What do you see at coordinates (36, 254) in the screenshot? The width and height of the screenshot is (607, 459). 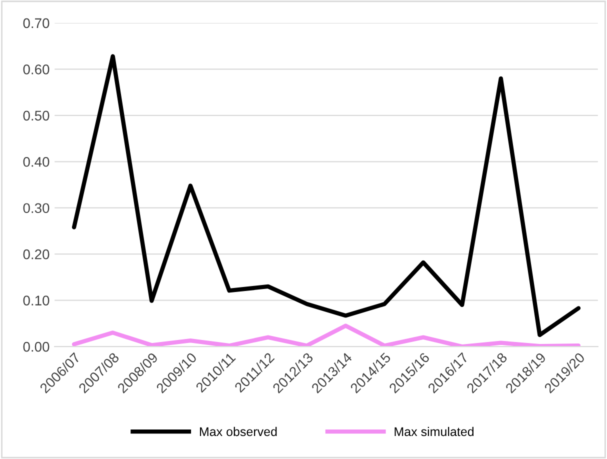 I see `y-tick-label: 0.20` at bounding box center [36, 254].